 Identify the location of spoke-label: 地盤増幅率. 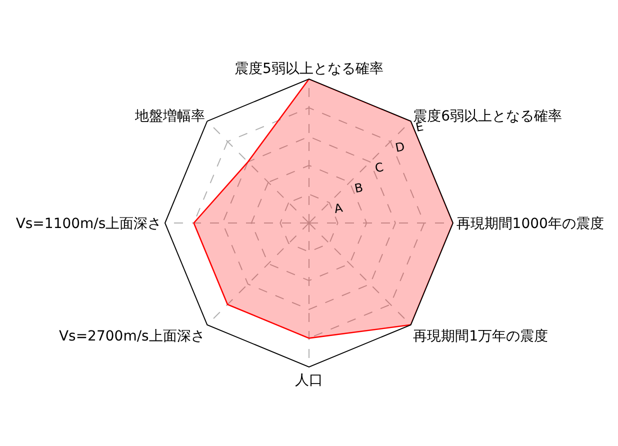
(169, 115).